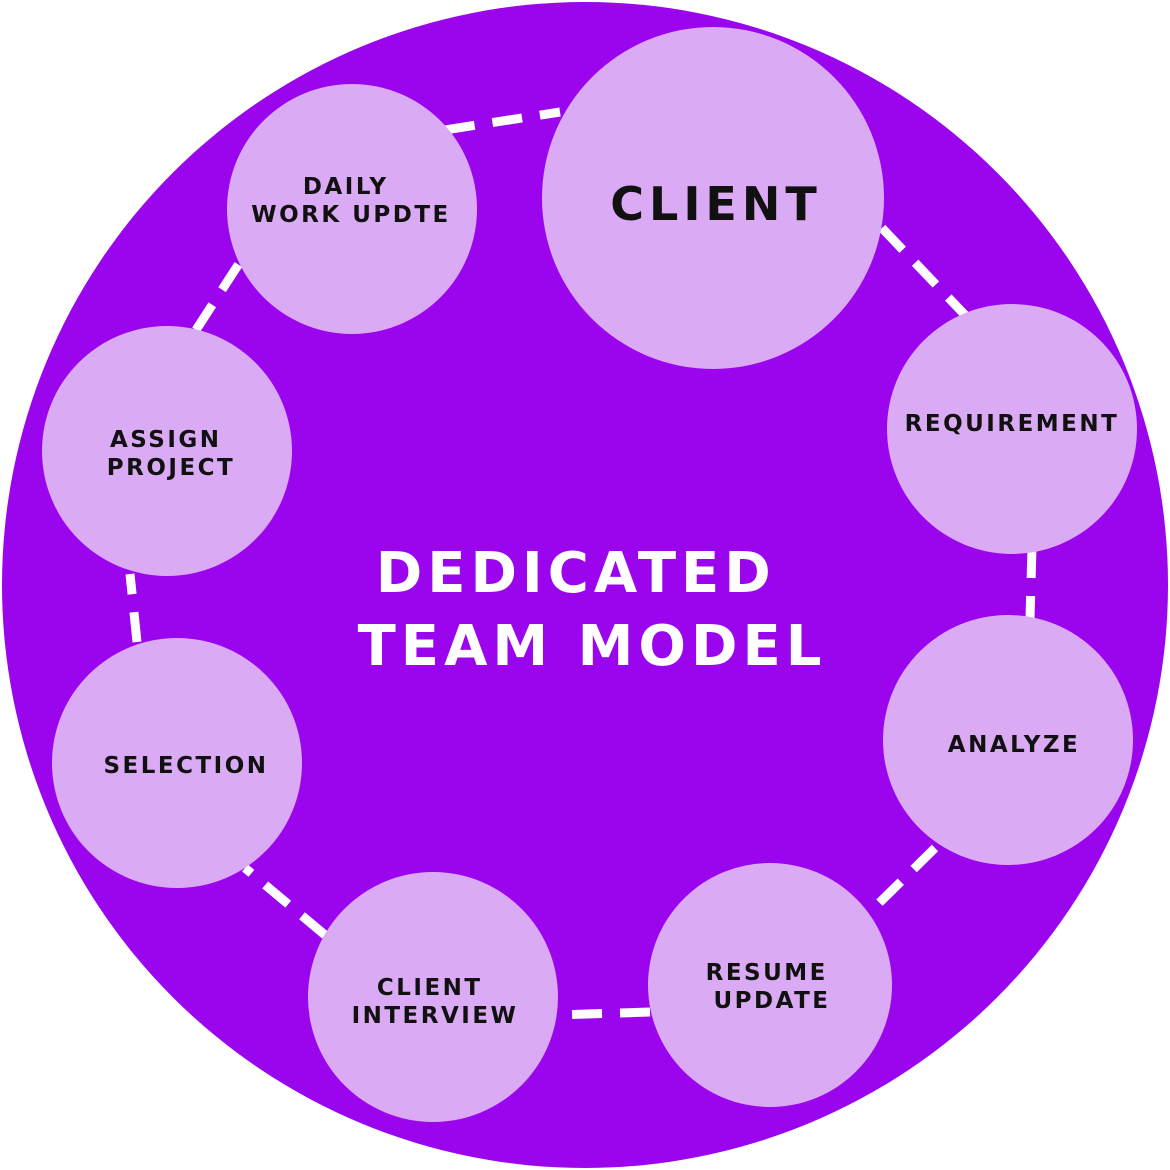 The image size is (1170, 1170). I want to click on node-resume-update, so click(770, 985).